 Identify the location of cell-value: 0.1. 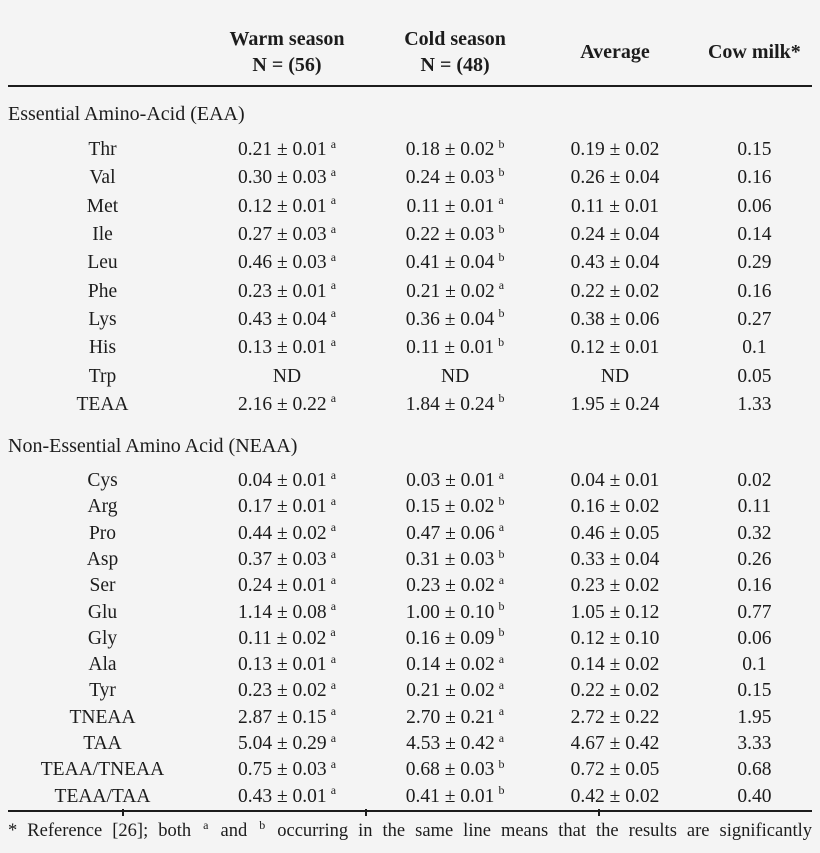
(754, 665).